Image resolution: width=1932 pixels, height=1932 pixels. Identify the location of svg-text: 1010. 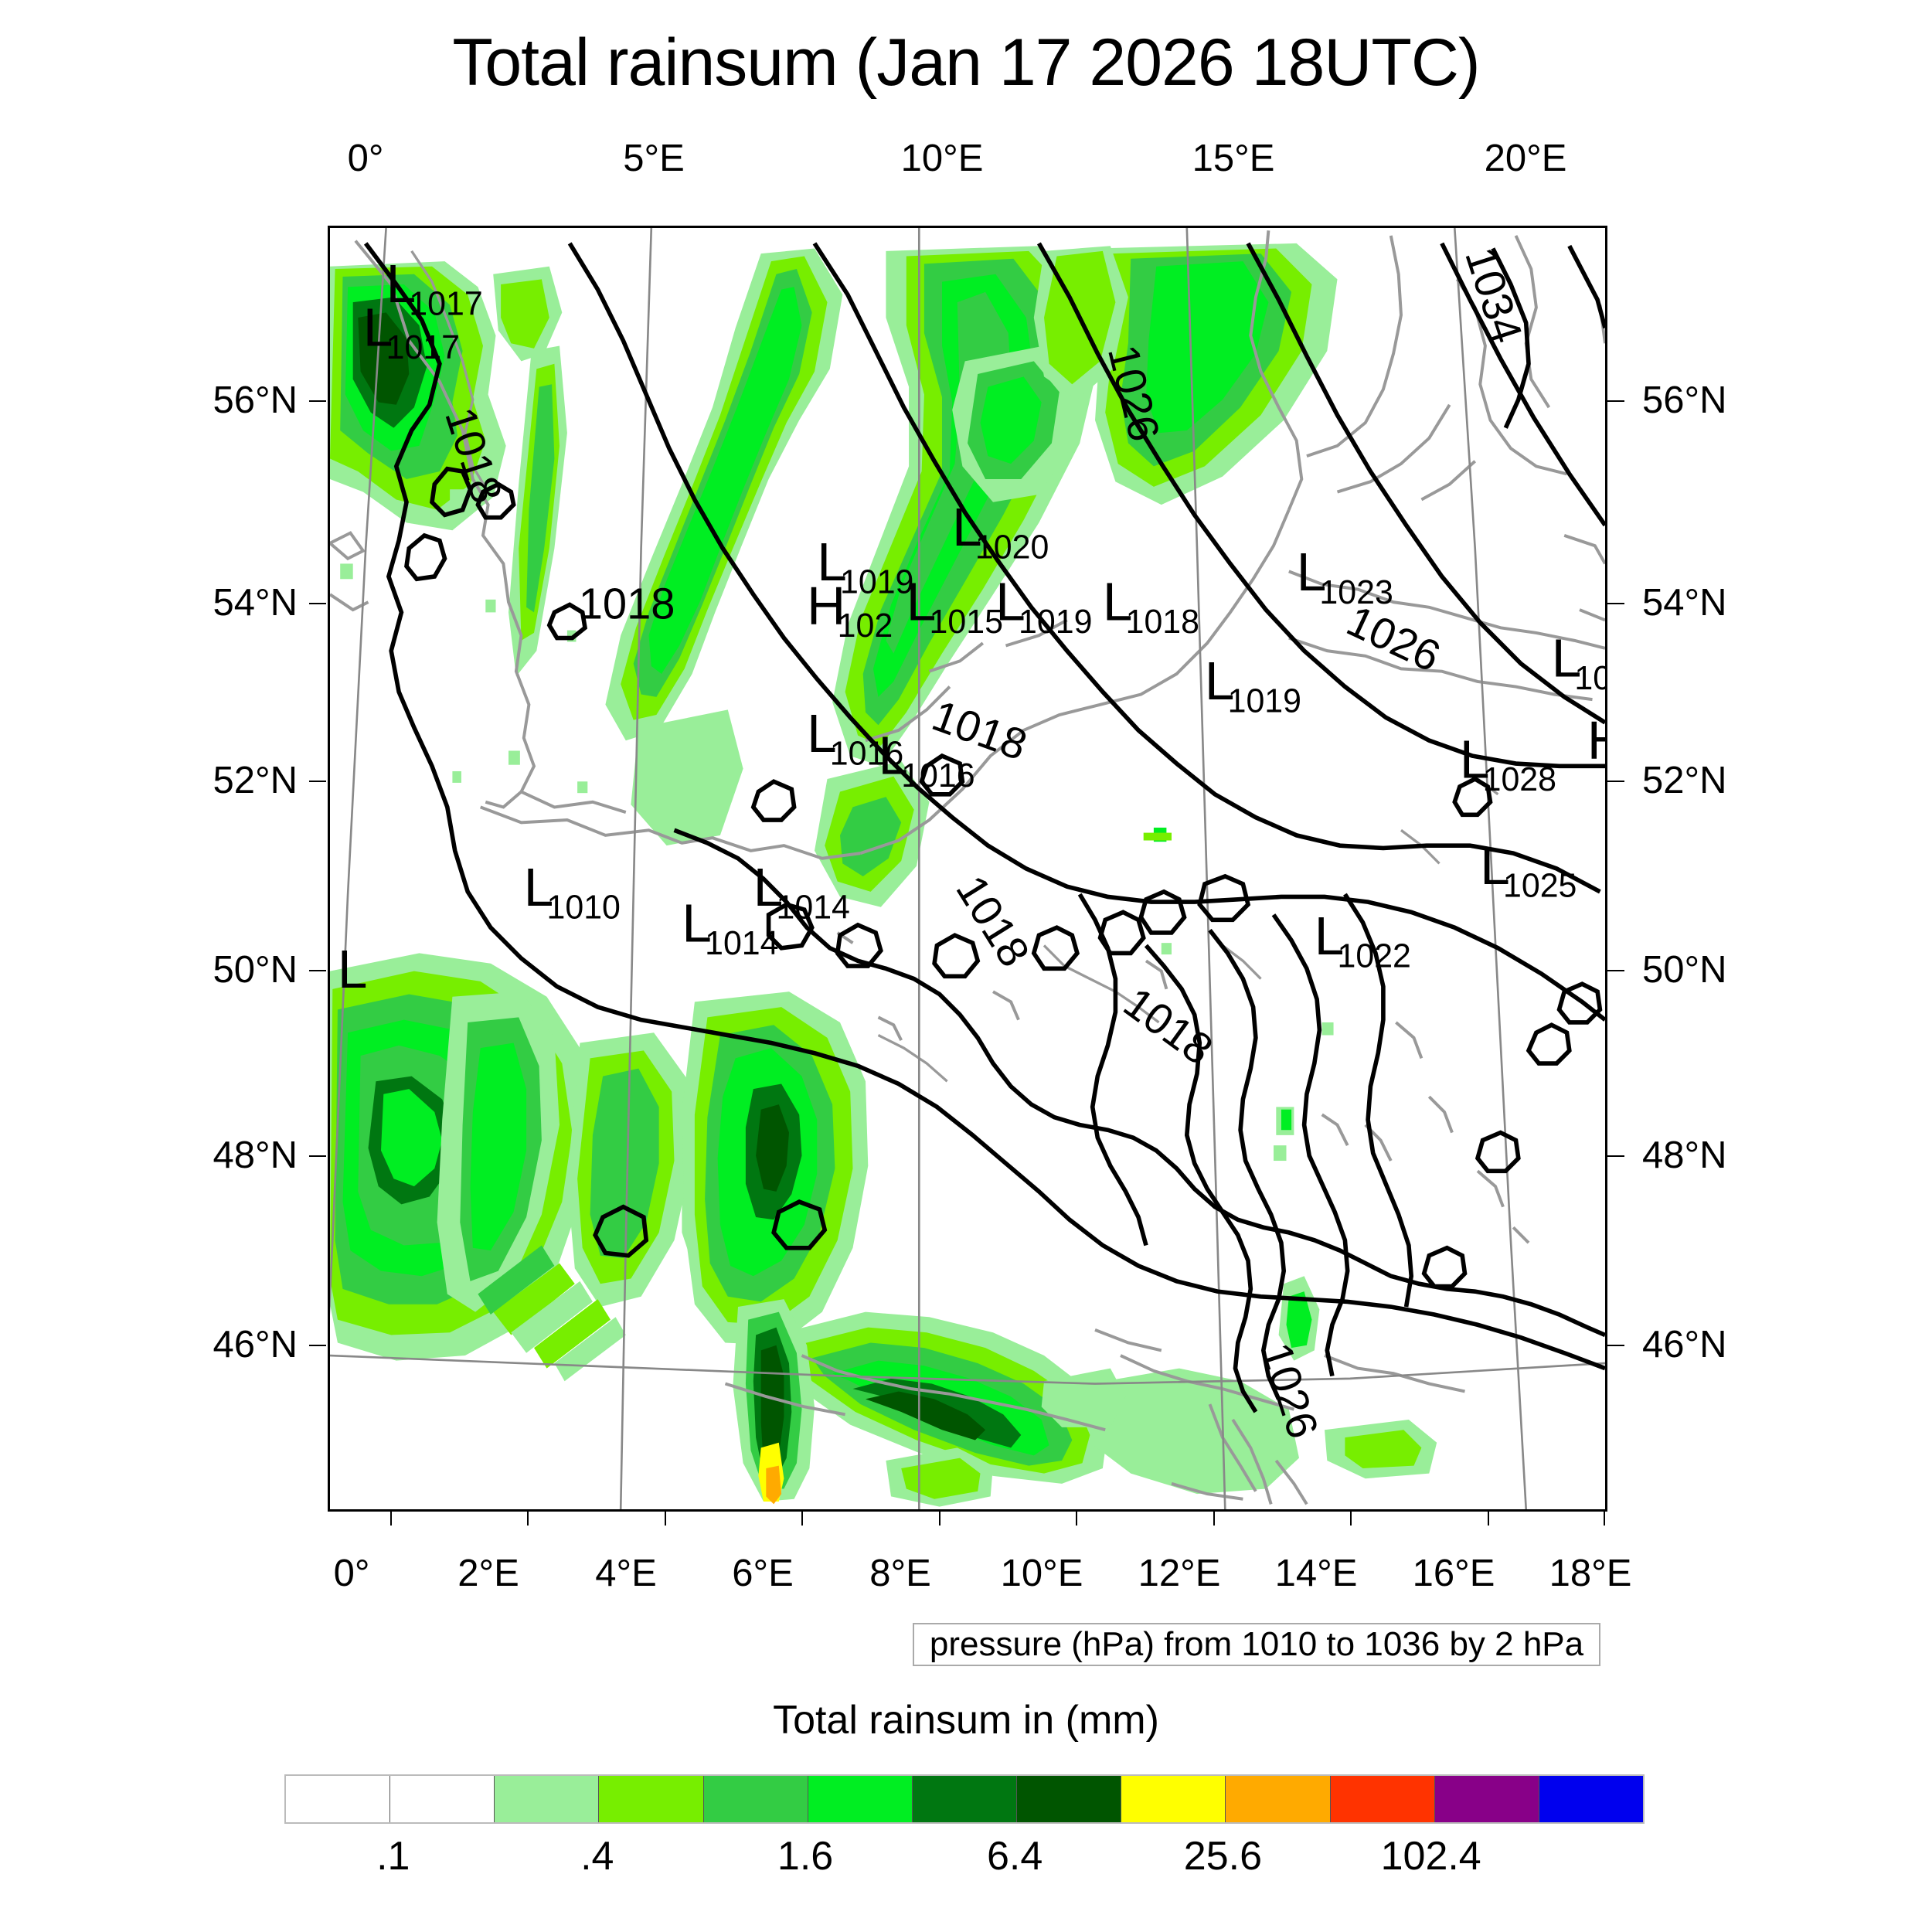
(584, 908).